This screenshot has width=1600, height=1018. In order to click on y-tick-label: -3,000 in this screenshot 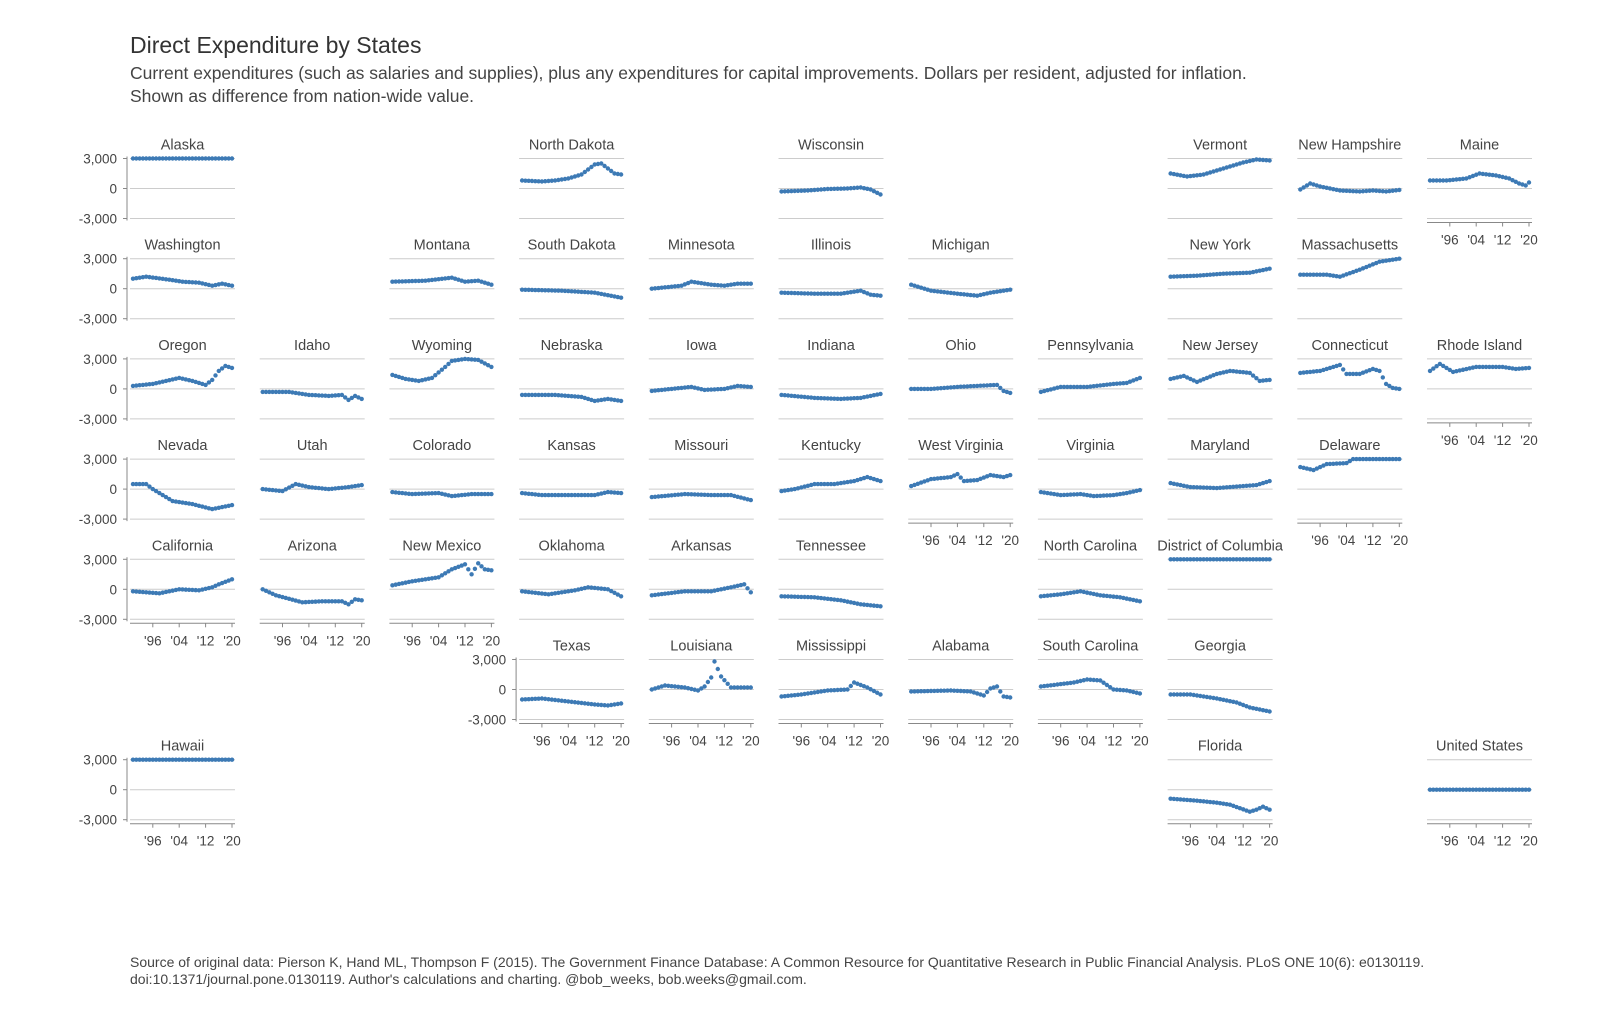, I will do `click(98, 820)`.